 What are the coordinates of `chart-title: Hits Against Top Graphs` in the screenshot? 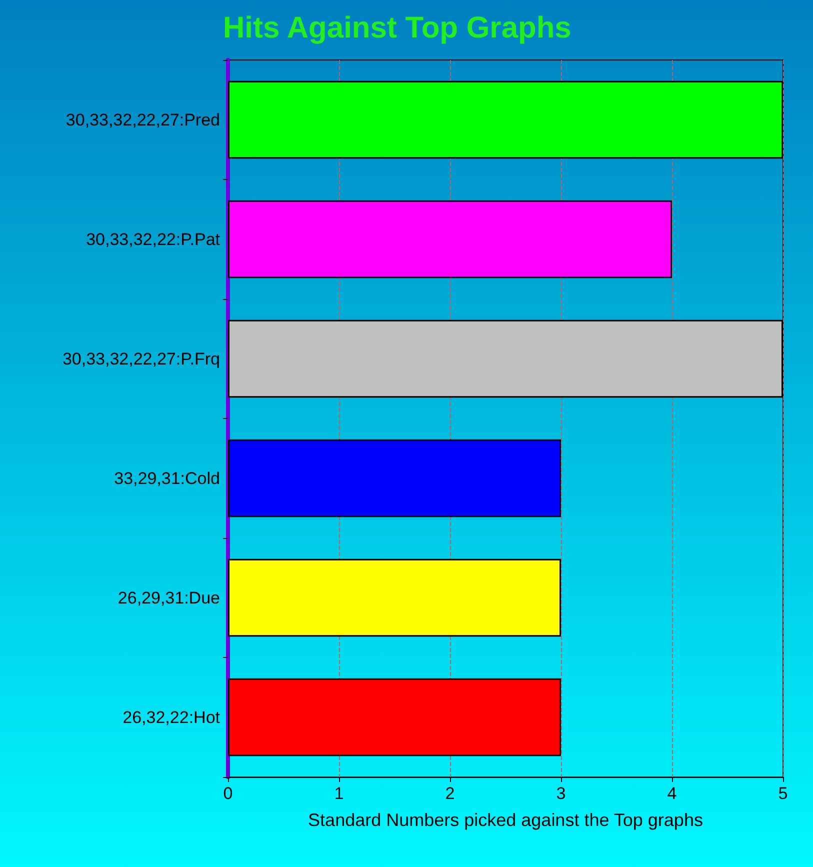 It's located at (397, 28).